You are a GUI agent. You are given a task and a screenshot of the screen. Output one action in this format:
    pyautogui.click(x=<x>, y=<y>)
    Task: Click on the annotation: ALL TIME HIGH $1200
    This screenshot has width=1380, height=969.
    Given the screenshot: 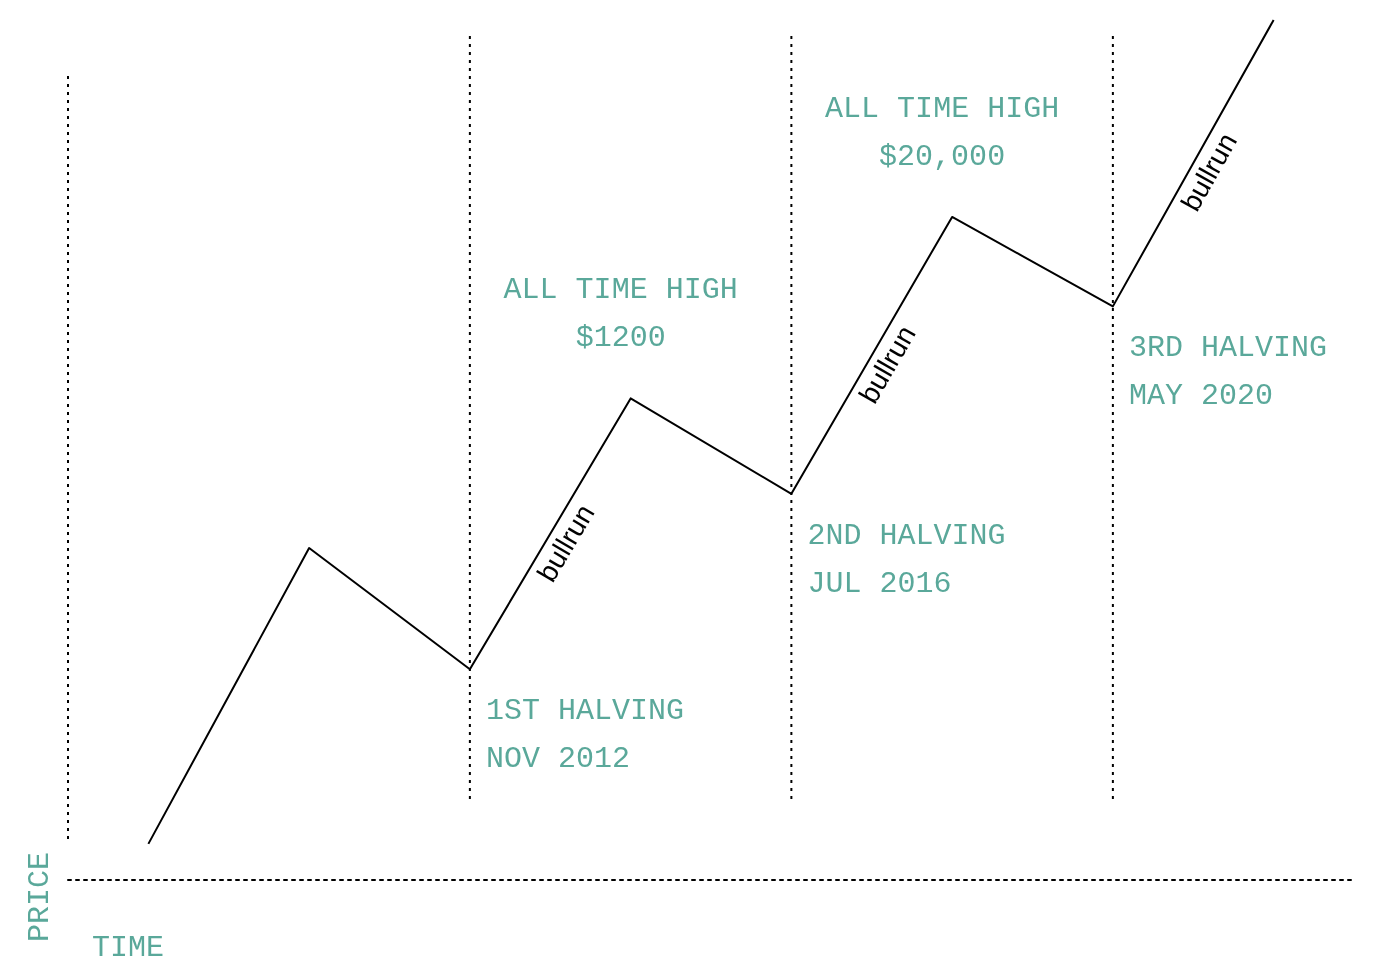 What is the action you would take?
    pyautogui.click(x=620, y=314)
    